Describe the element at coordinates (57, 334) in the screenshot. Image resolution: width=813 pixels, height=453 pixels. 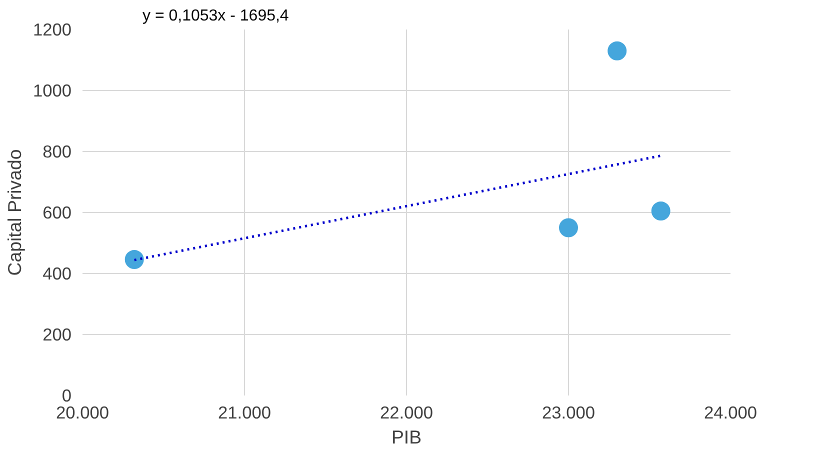
I see `y-tick-label: 200` at that location.